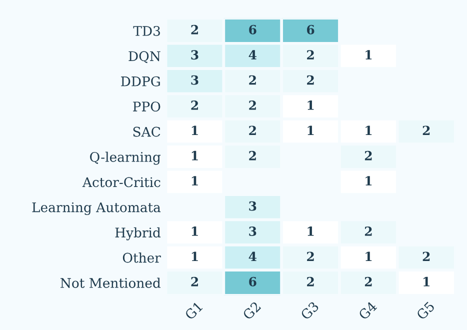  Describe the element at coordinates (146, 131) in the screenshot. I see `y-tick-label: SAC` at that location.